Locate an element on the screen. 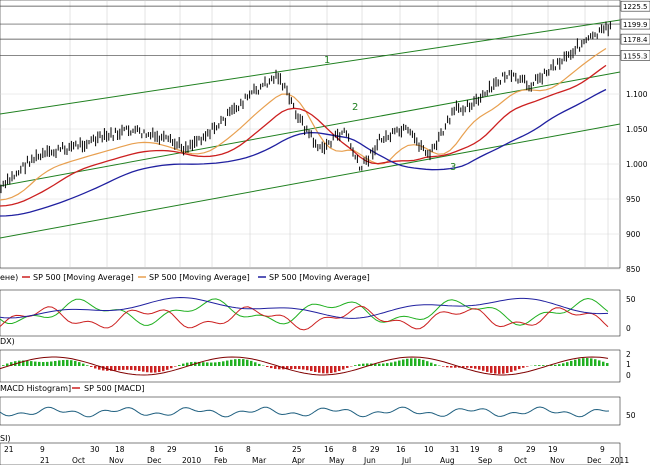  month-tick-label: 2010 is located at coordinates (191, 460).